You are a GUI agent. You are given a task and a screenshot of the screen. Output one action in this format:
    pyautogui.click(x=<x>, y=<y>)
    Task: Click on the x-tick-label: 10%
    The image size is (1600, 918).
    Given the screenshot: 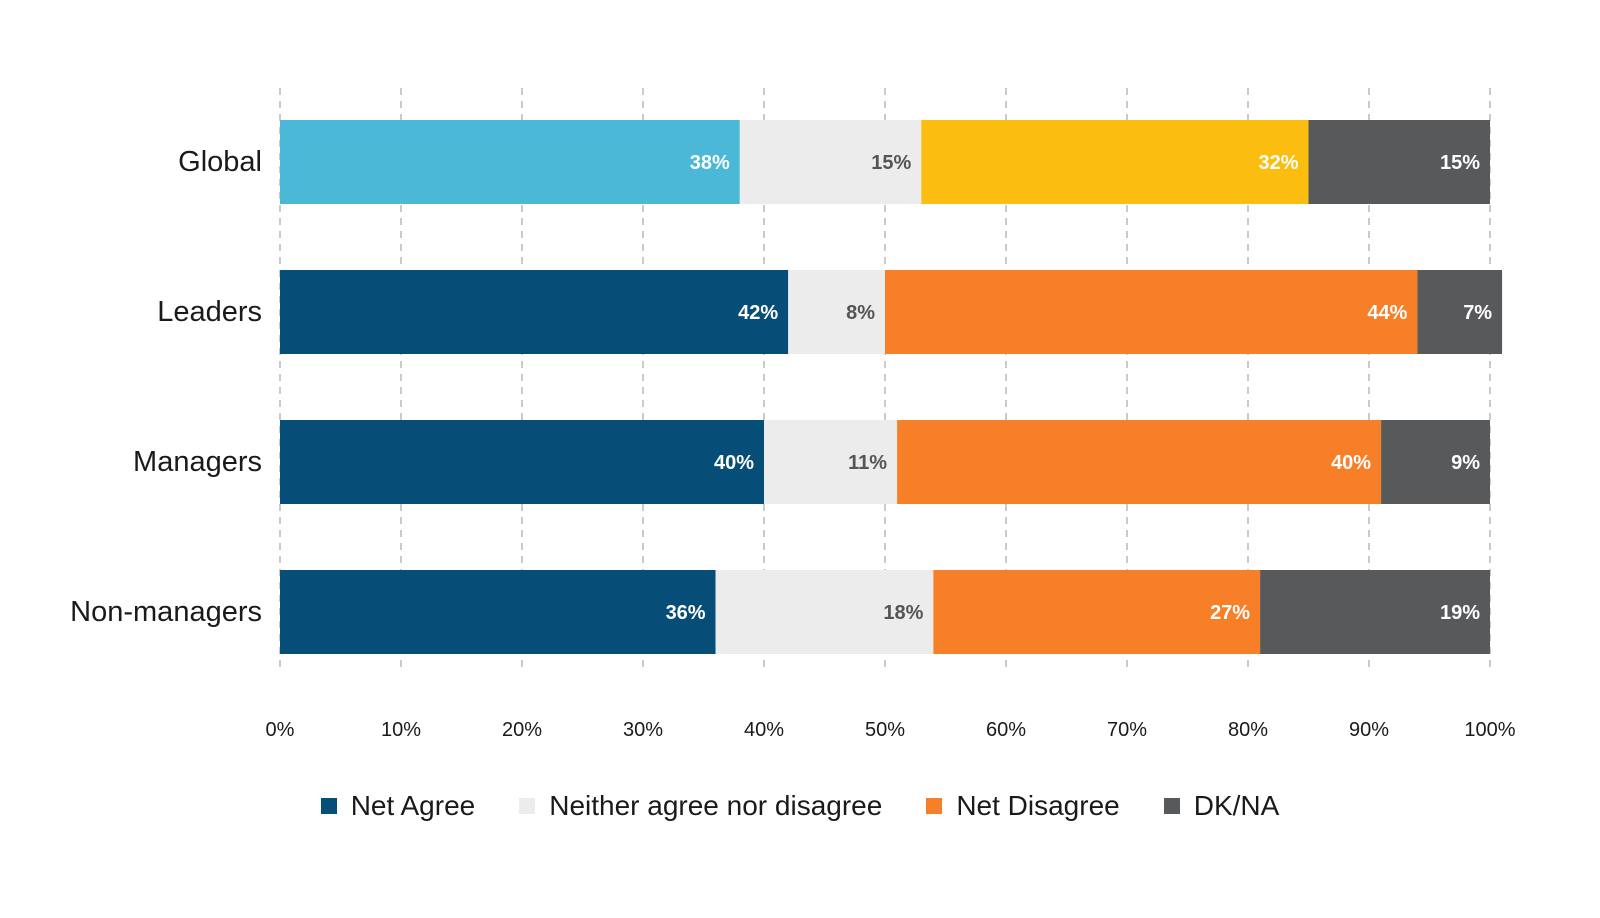 What is the action you would take?
    pyautogui.click(x=401, y=730)
    